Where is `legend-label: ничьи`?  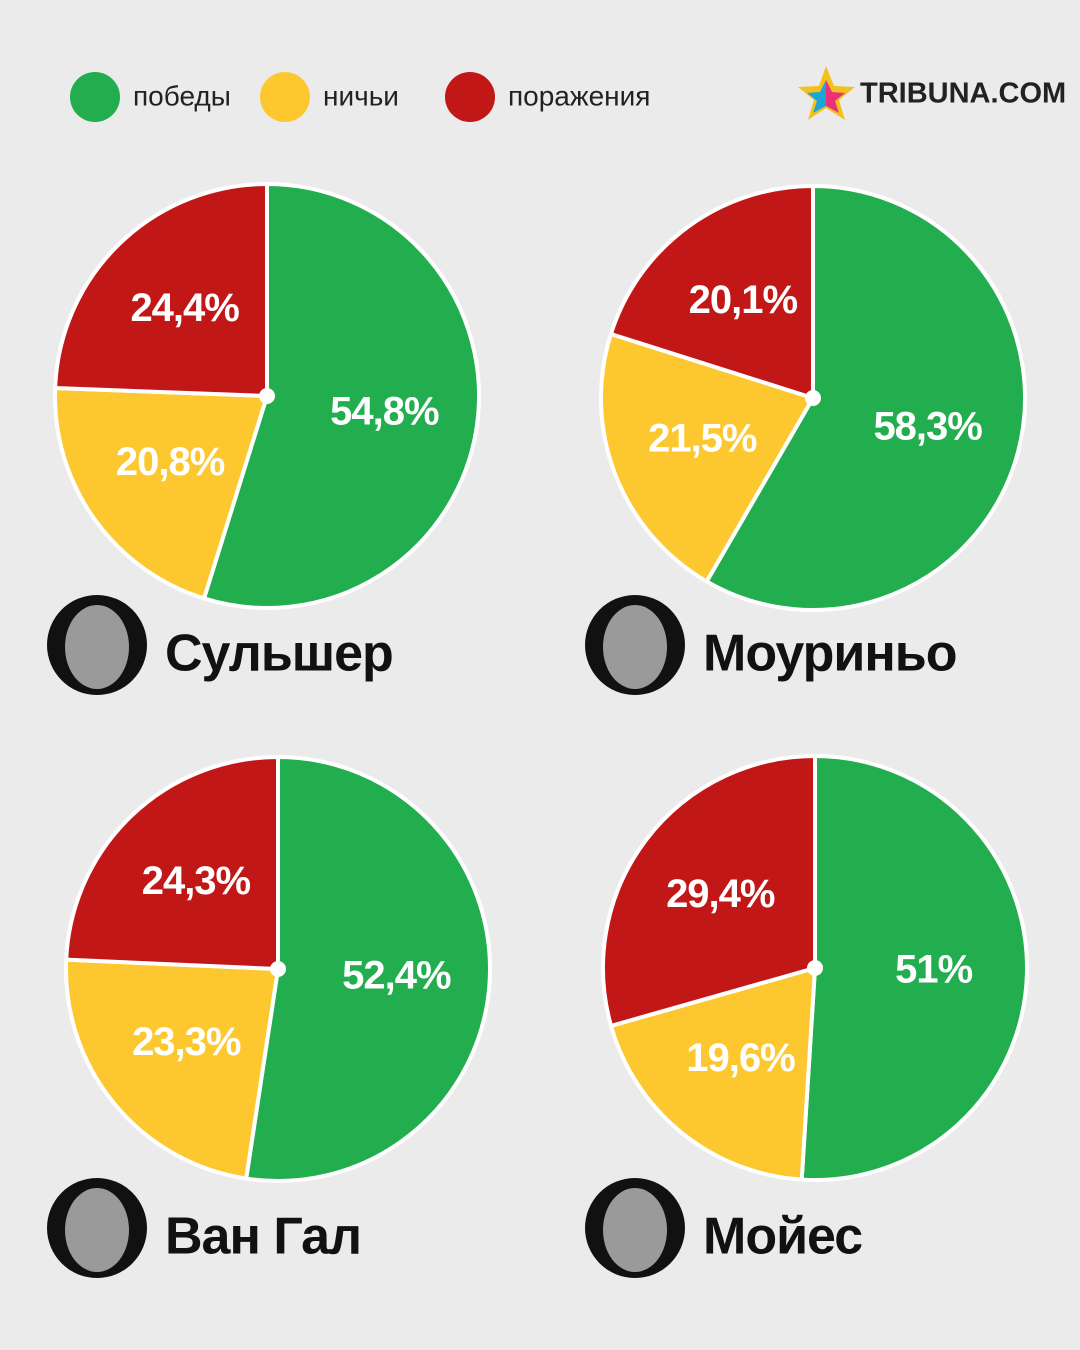 legend-label: ничьи is located at coordinates (361, 95).